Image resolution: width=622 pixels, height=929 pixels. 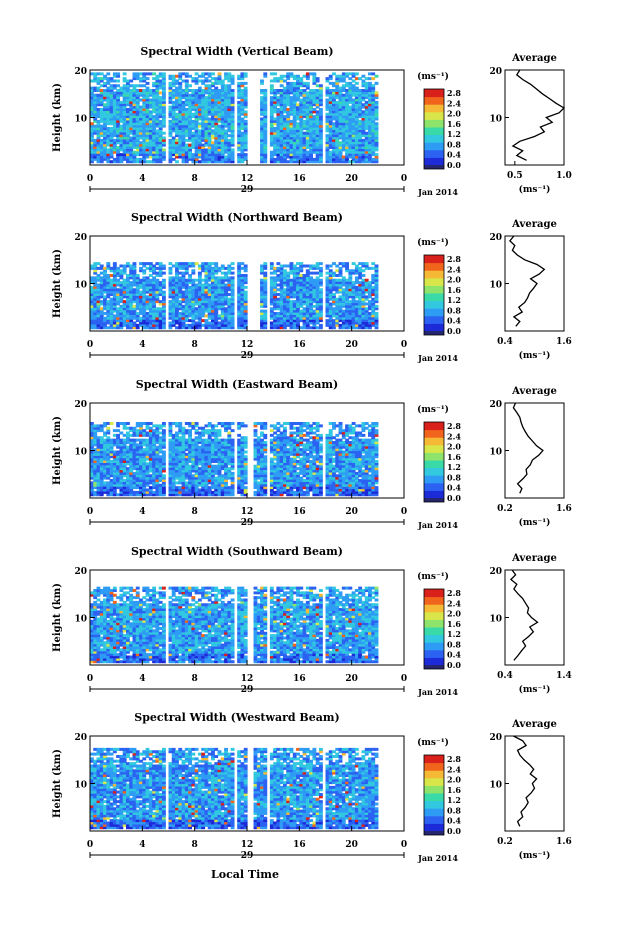 I want to click on y-tick-label: 10, so click(x=80, y=286).